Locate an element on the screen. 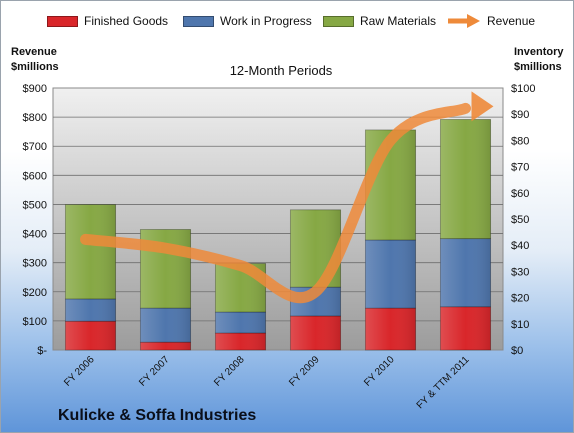  right-tick-label: $100 is located at coordinates (523, 89).